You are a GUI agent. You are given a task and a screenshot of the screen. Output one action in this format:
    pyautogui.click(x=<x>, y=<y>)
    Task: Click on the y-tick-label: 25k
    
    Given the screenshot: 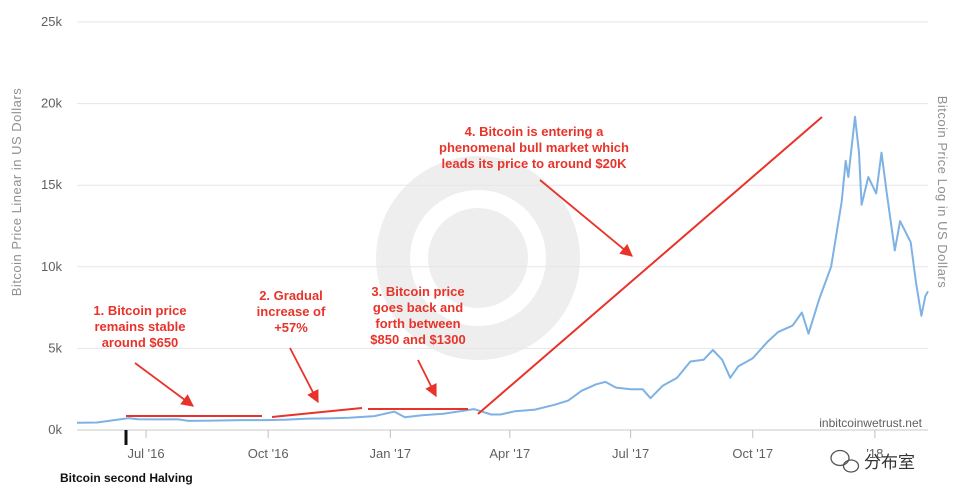 What is the action you would take?
    pyautogui.click(x=51, y=21)
    